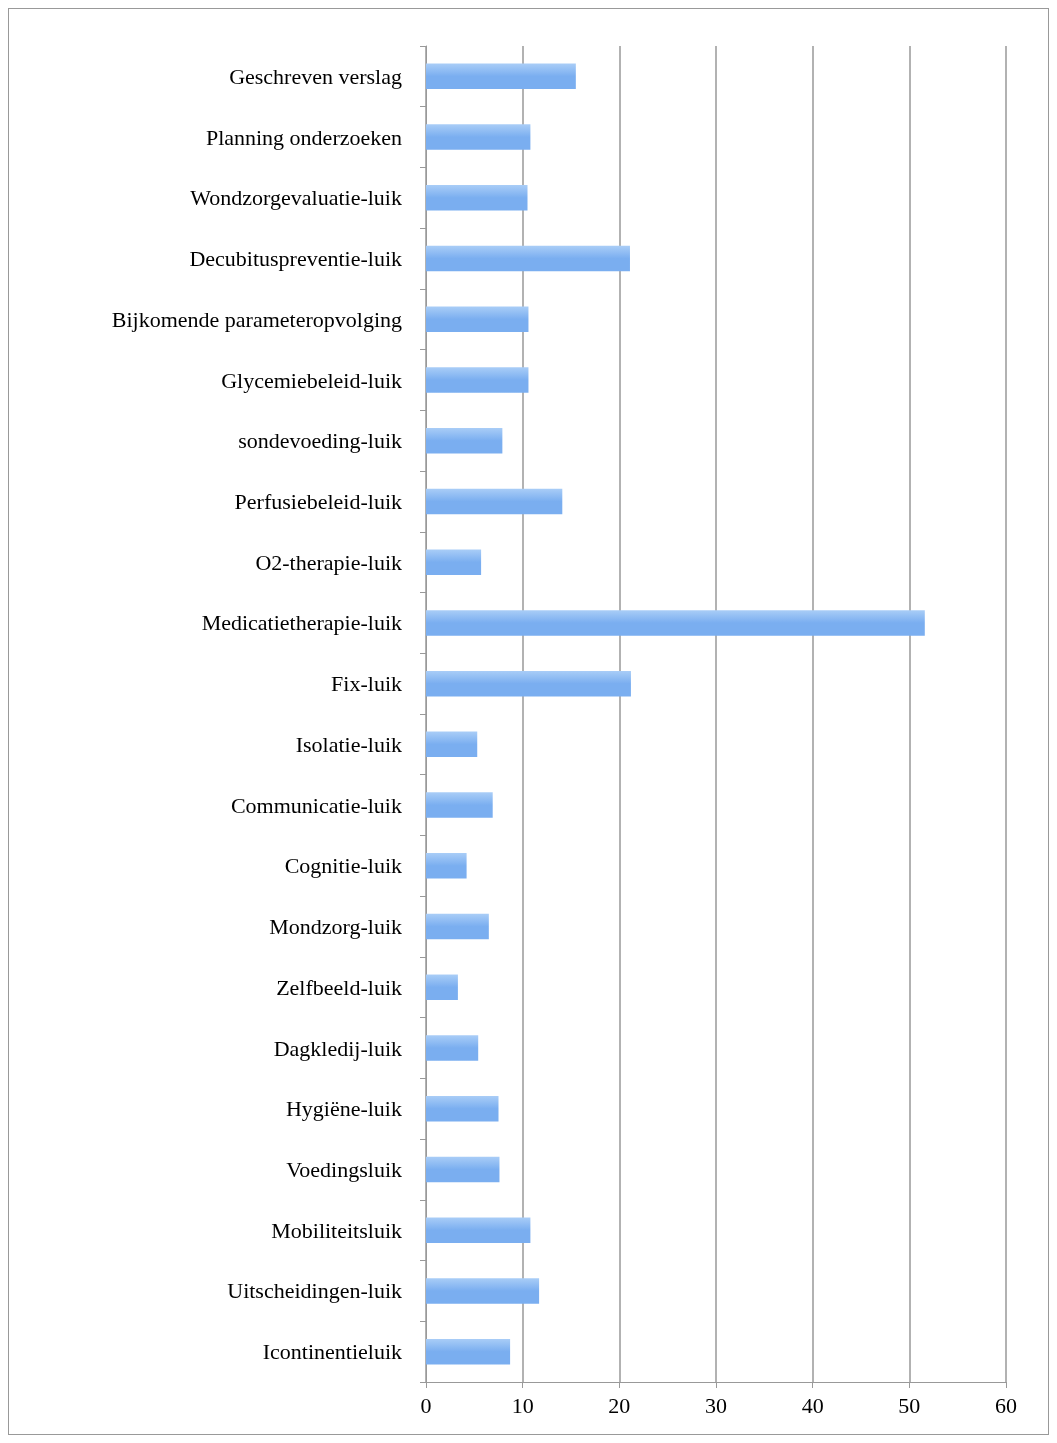 The width and height of the screenshot is (1057, 1443). Describe the element at coordinates (296, 198) in the screenshot. I see `y-tick-label: Wondzorgevaluatie-luik` at that location.